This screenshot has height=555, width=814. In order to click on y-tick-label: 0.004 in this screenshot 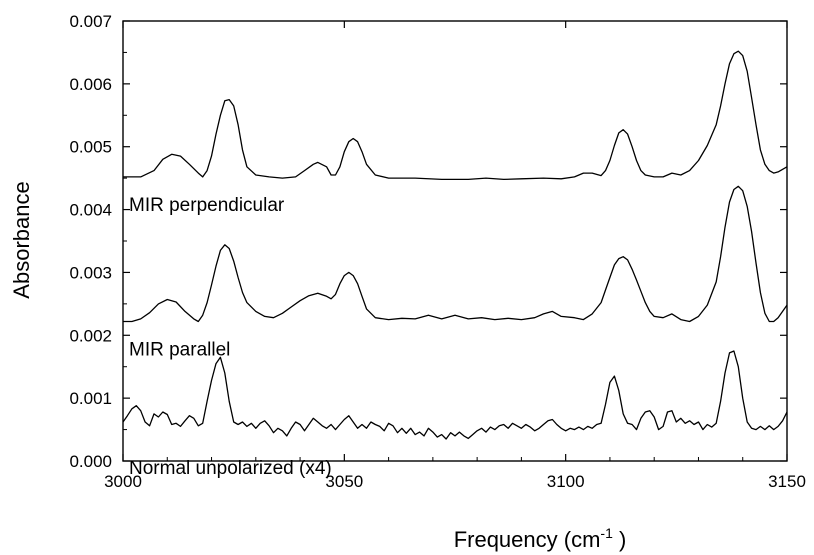, I will do `click(90, 210)`.